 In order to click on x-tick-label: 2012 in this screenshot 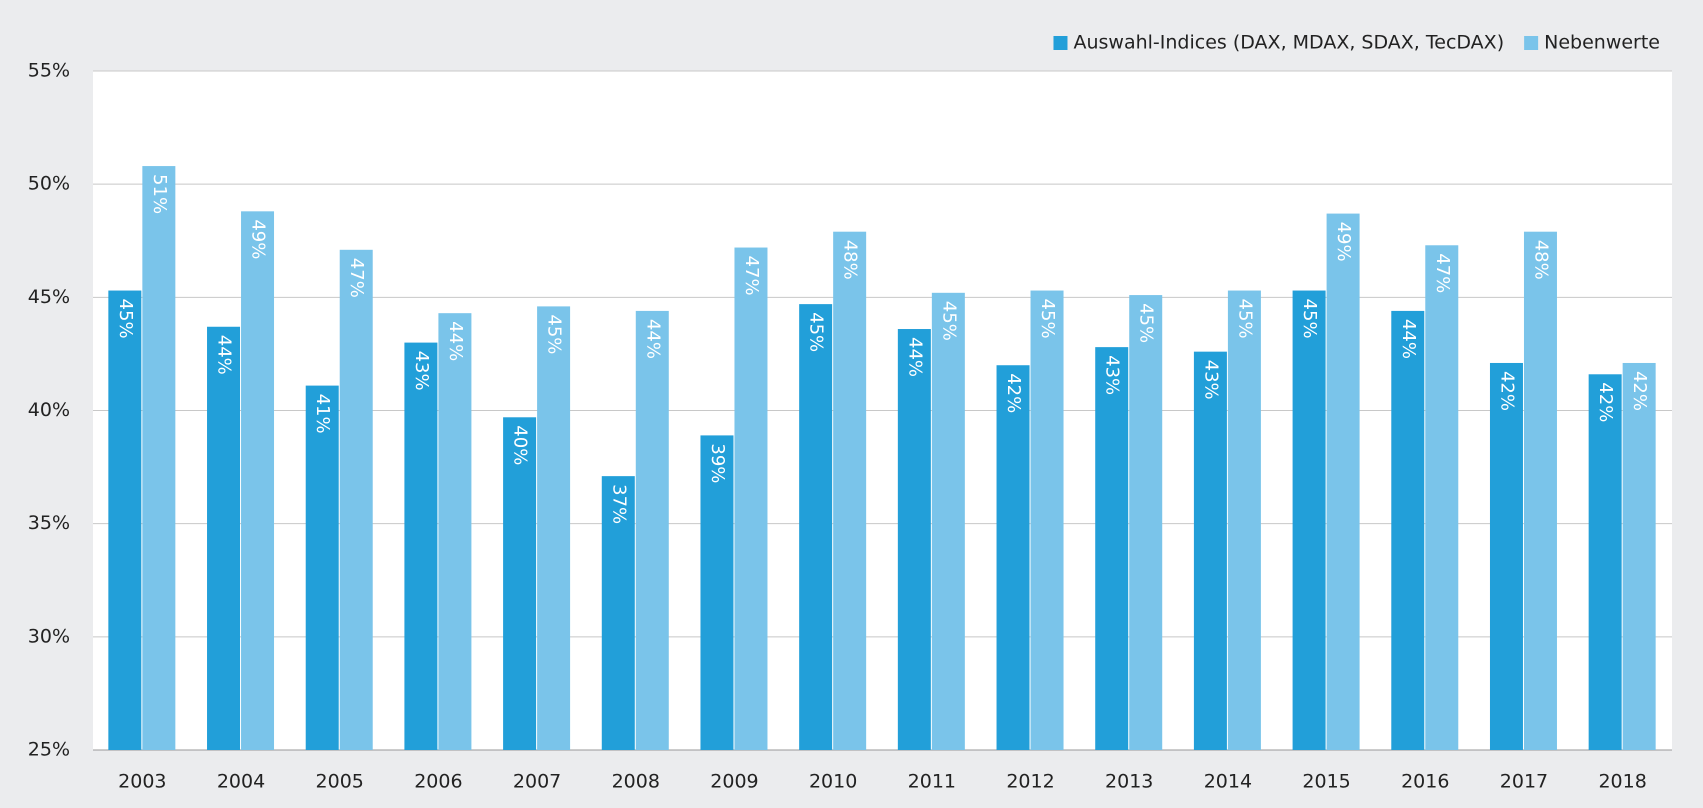, I will do `click(1030, 782)`.